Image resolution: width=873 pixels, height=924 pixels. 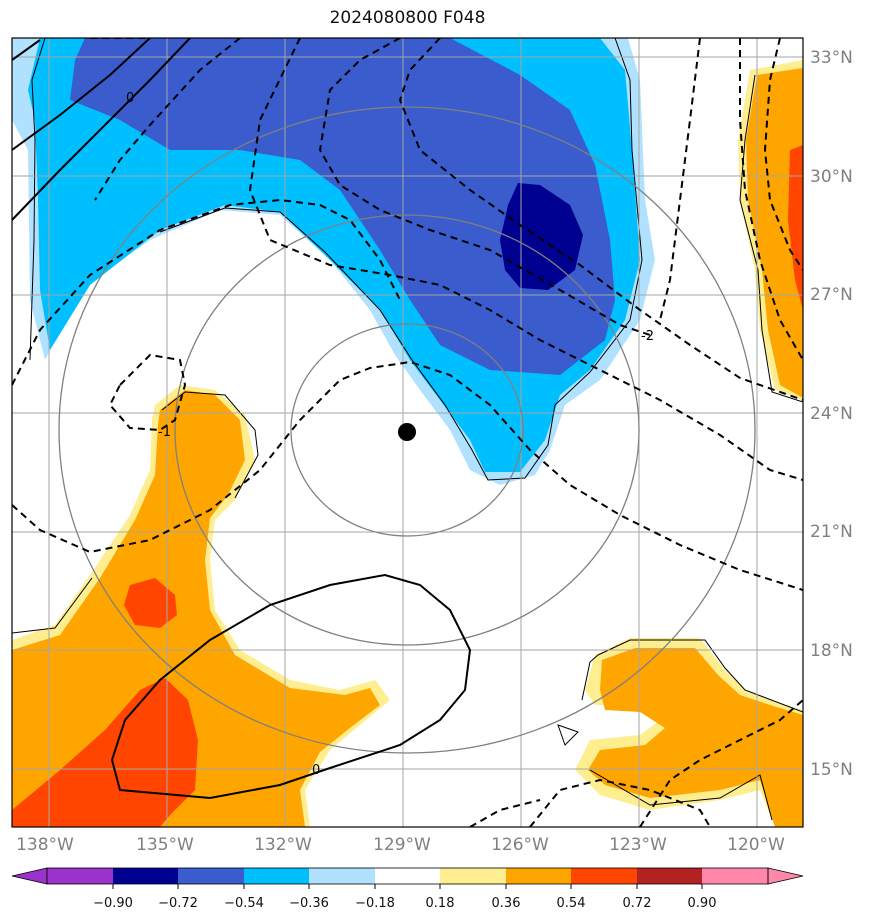 I want to click on colorbar-label-2: −0.72, so click(x=178, y=903).